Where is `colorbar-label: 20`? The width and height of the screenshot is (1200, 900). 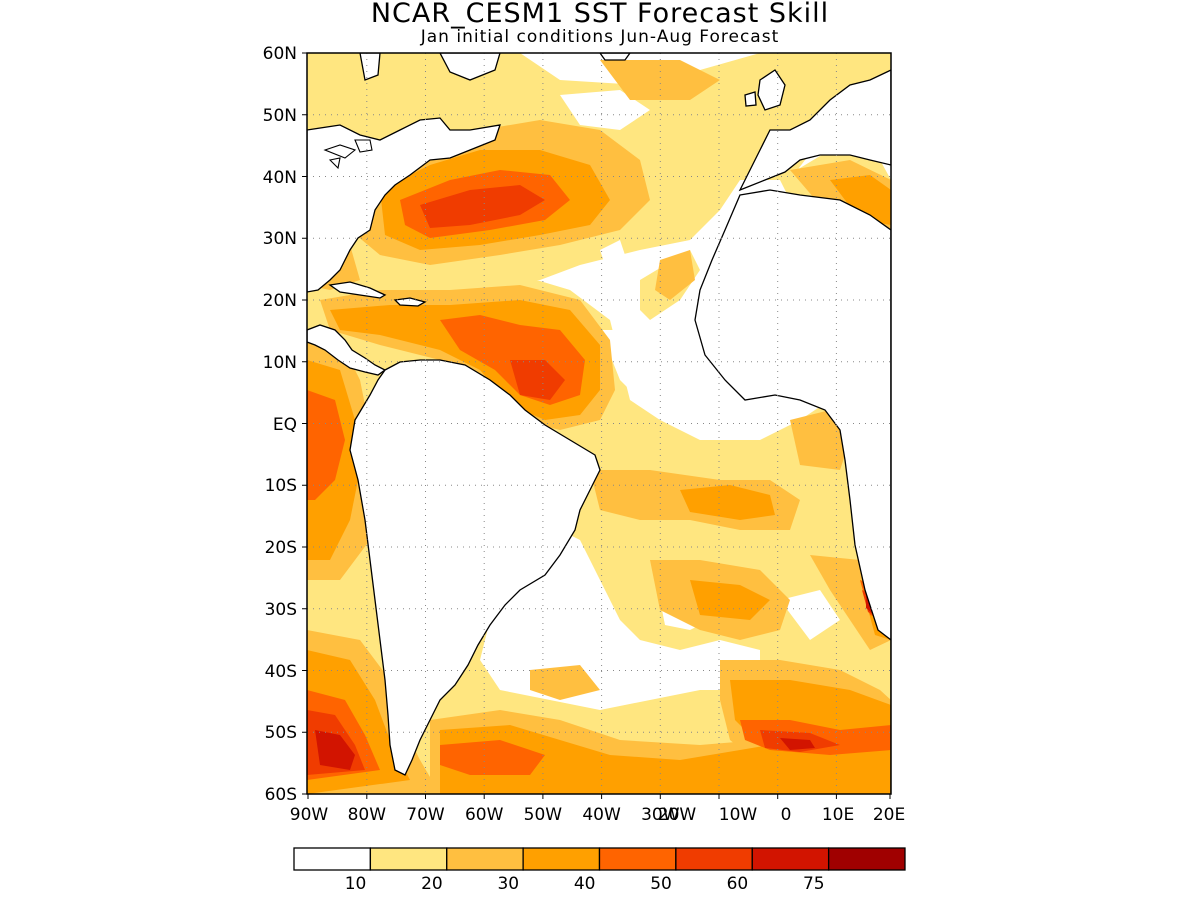 colorbar-label: 20 is located at coordinates (432, 884).